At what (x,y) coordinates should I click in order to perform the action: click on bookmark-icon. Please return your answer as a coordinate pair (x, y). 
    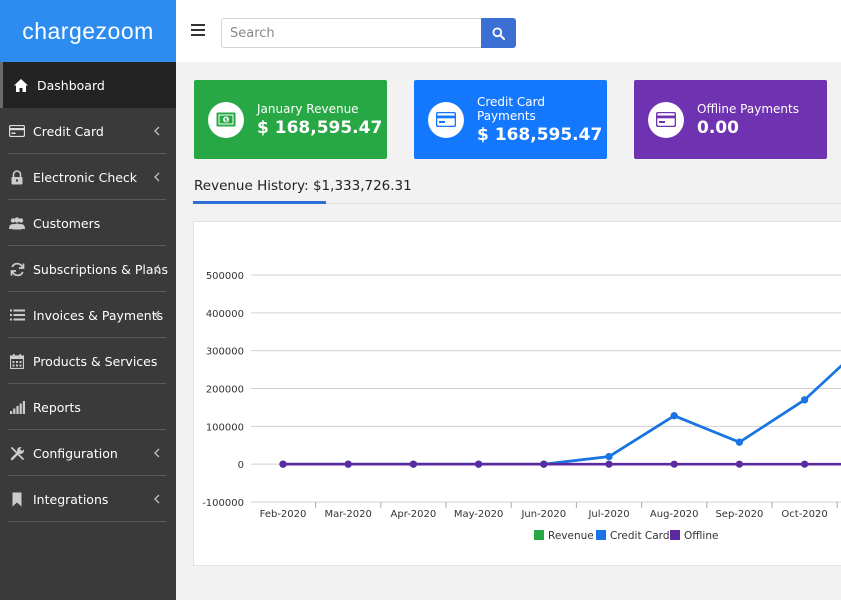
    Looking at the image, I should click on (17, 499).